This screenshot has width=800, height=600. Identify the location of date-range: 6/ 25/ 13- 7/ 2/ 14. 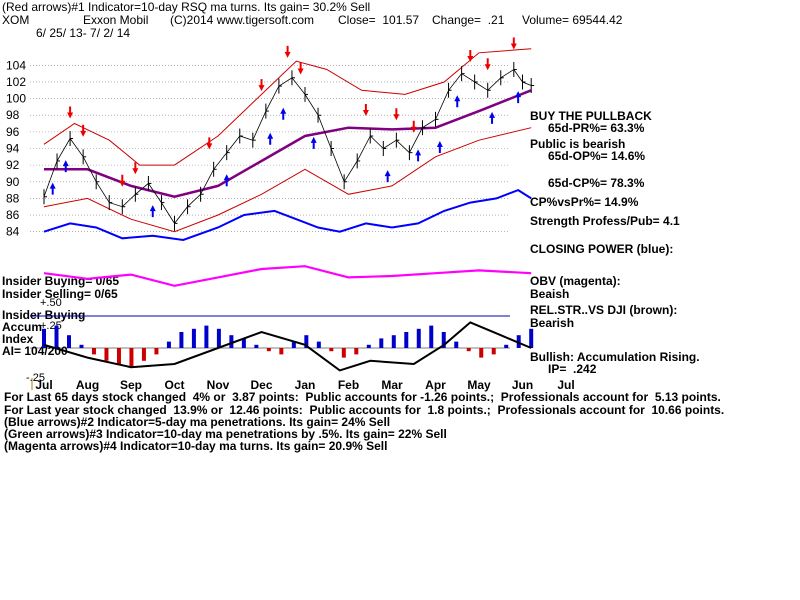
(83, 33).